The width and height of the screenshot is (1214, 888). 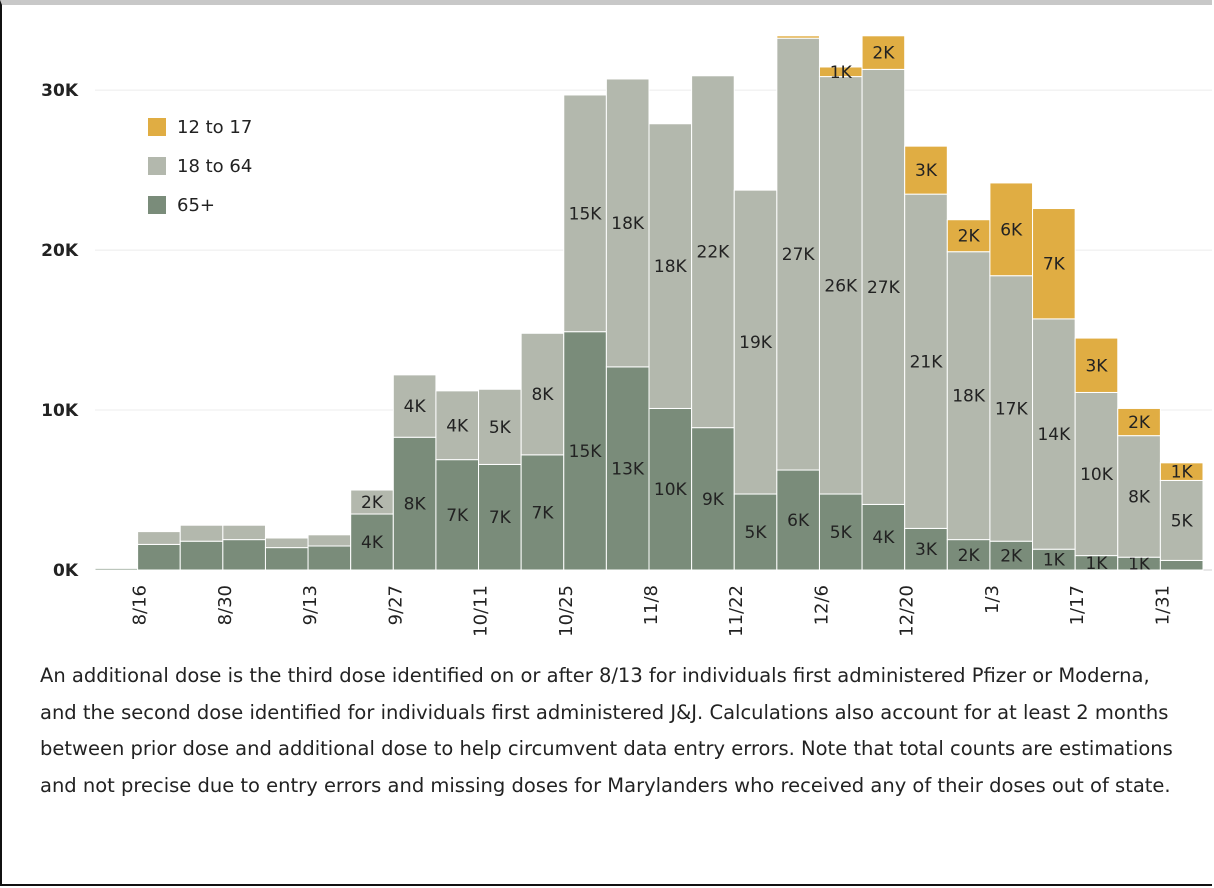 What do you see at coordinates (821, 605) in the screenshot?
I see `x-tick-label: 12/6` at bounding box center [821, 605].